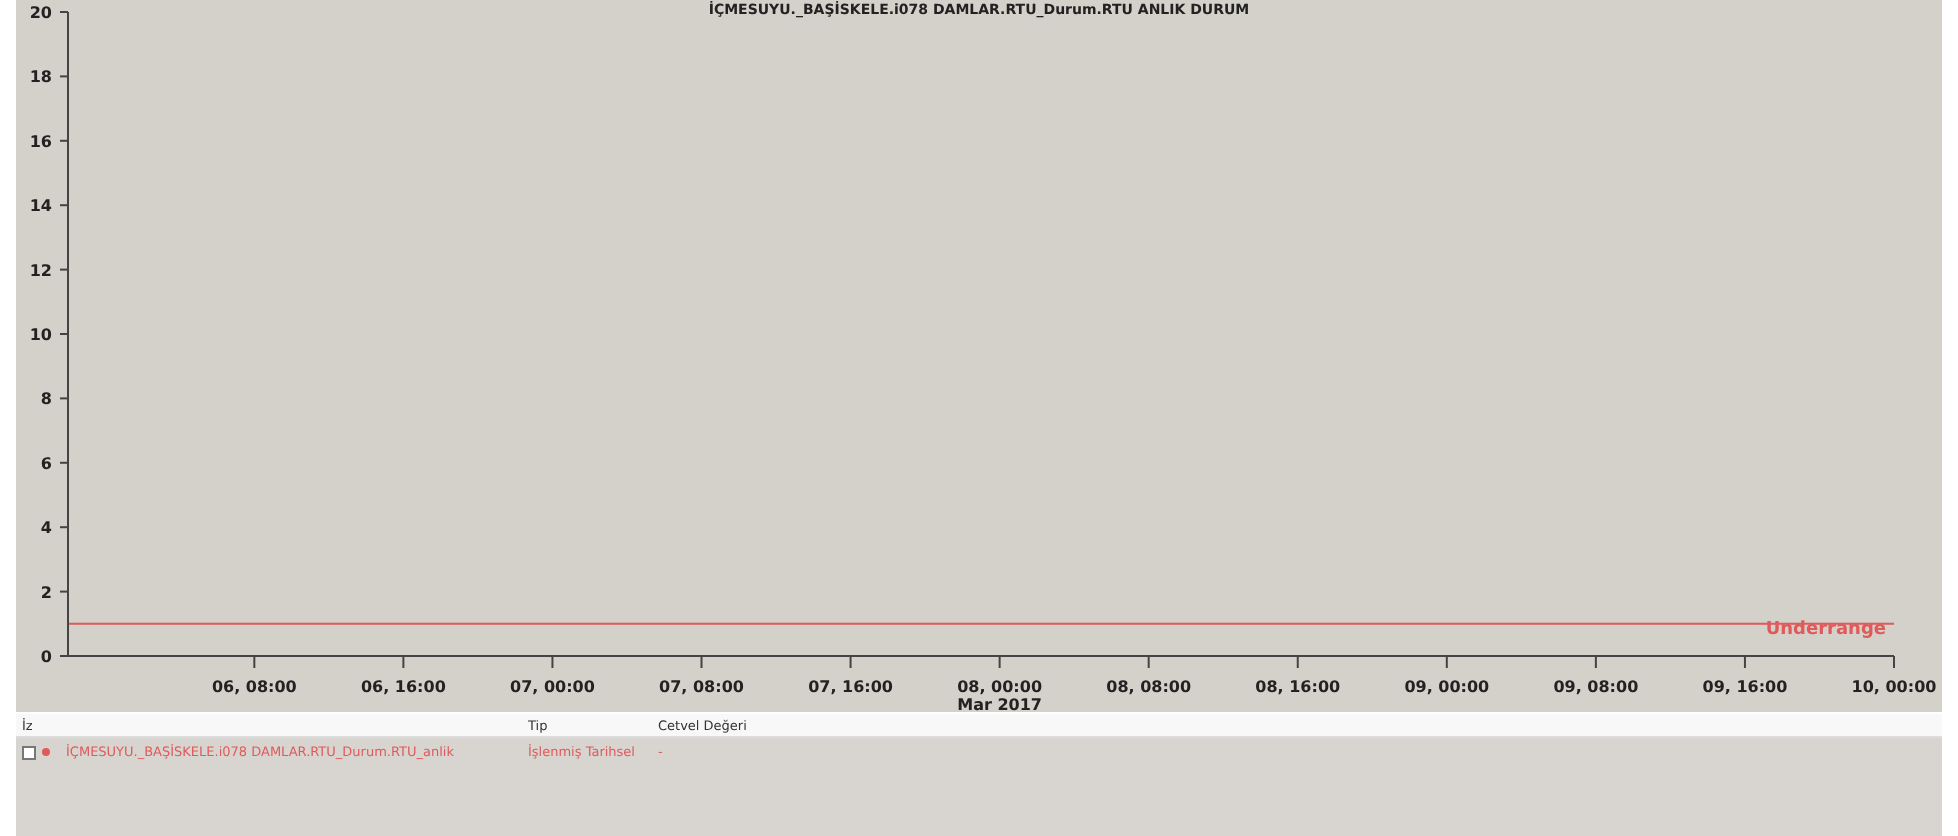 Image resolution: width=1958 pixels, height=836 pixels. Describe the element at coordinates (46, 657) in the screenshot. I see `y-tick-label: 0` at that location.